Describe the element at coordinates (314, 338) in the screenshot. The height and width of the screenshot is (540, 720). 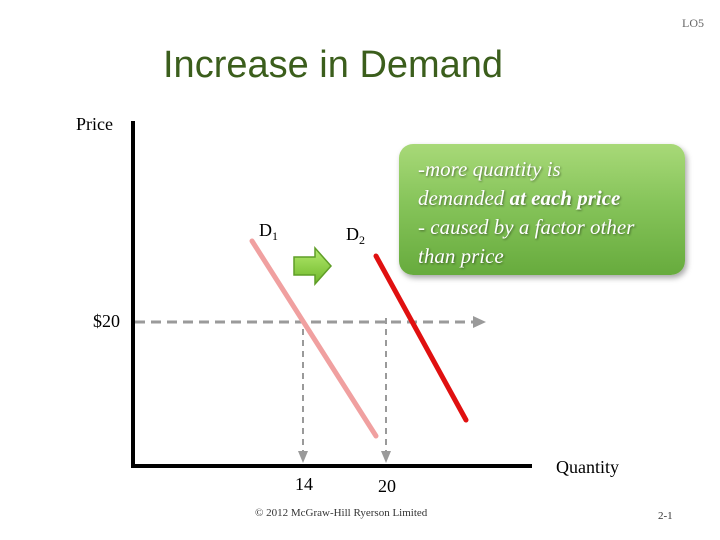
I see `demand-curve-d1` at that location.